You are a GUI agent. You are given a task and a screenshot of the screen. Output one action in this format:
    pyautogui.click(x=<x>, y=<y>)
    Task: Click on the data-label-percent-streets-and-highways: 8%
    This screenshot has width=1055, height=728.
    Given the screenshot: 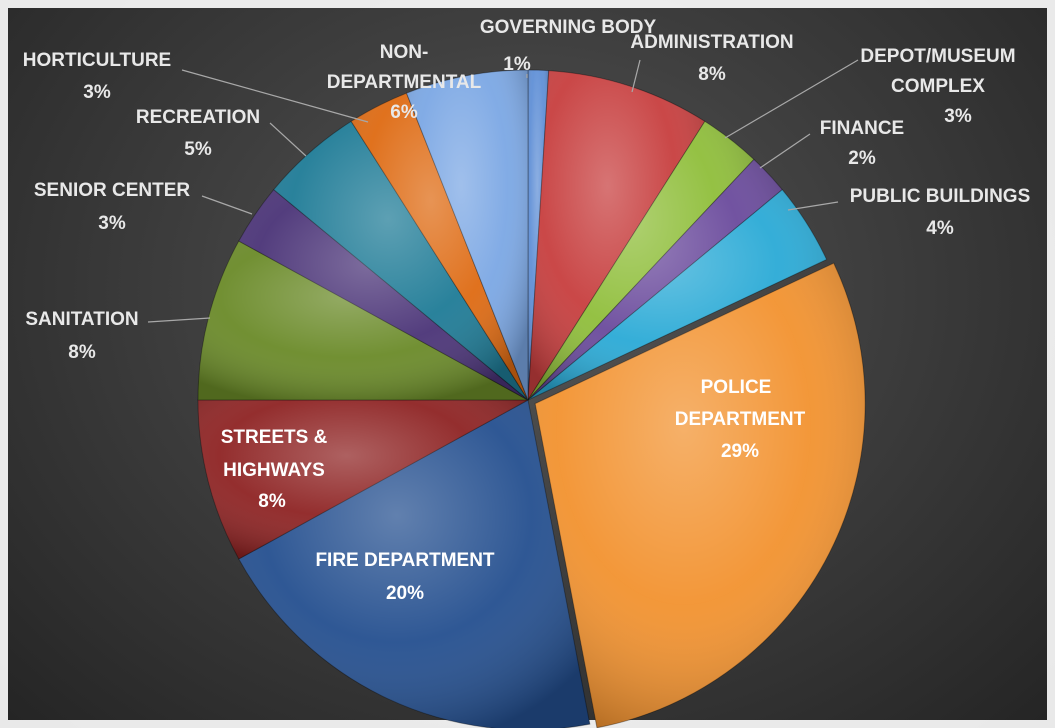 What is the action you would take?
    pyautogui.click(x=272, y=501)
    